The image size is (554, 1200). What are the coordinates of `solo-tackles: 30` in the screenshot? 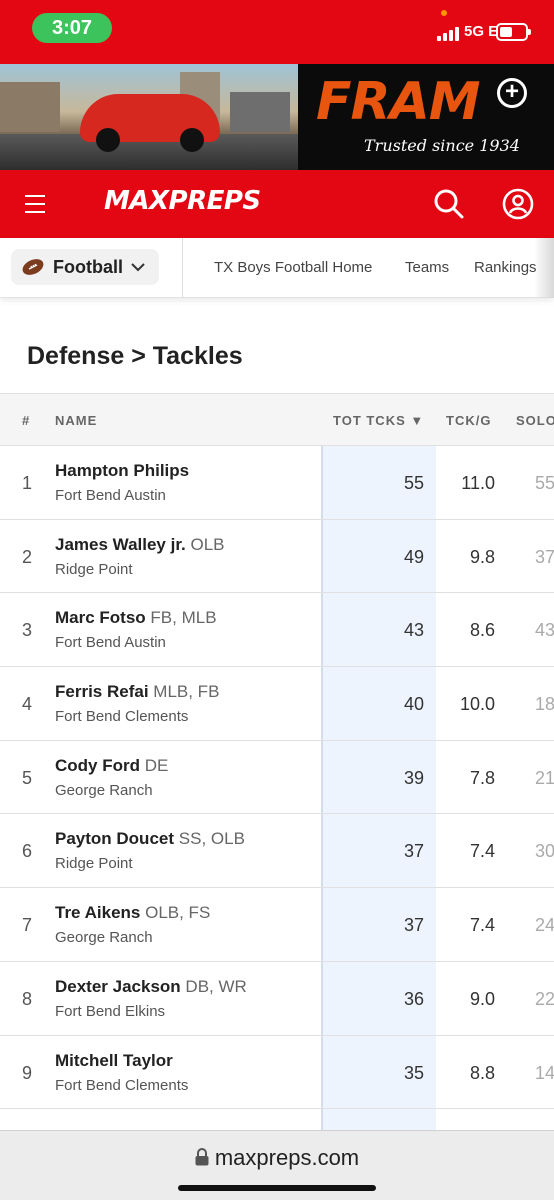 It's located at (544, 851).